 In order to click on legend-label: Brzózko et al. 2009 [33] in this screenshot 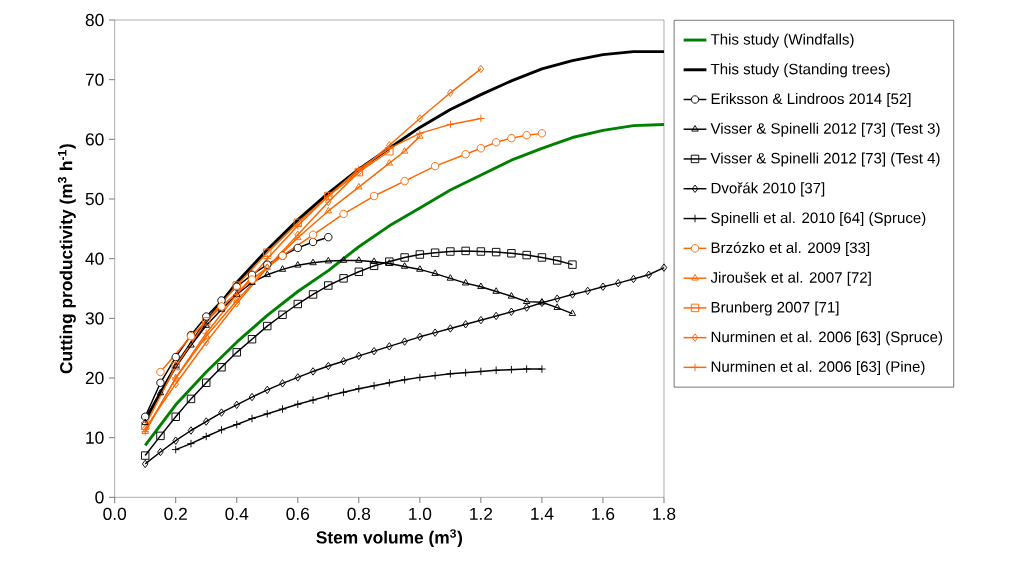, I will do `click(790, 249)`.